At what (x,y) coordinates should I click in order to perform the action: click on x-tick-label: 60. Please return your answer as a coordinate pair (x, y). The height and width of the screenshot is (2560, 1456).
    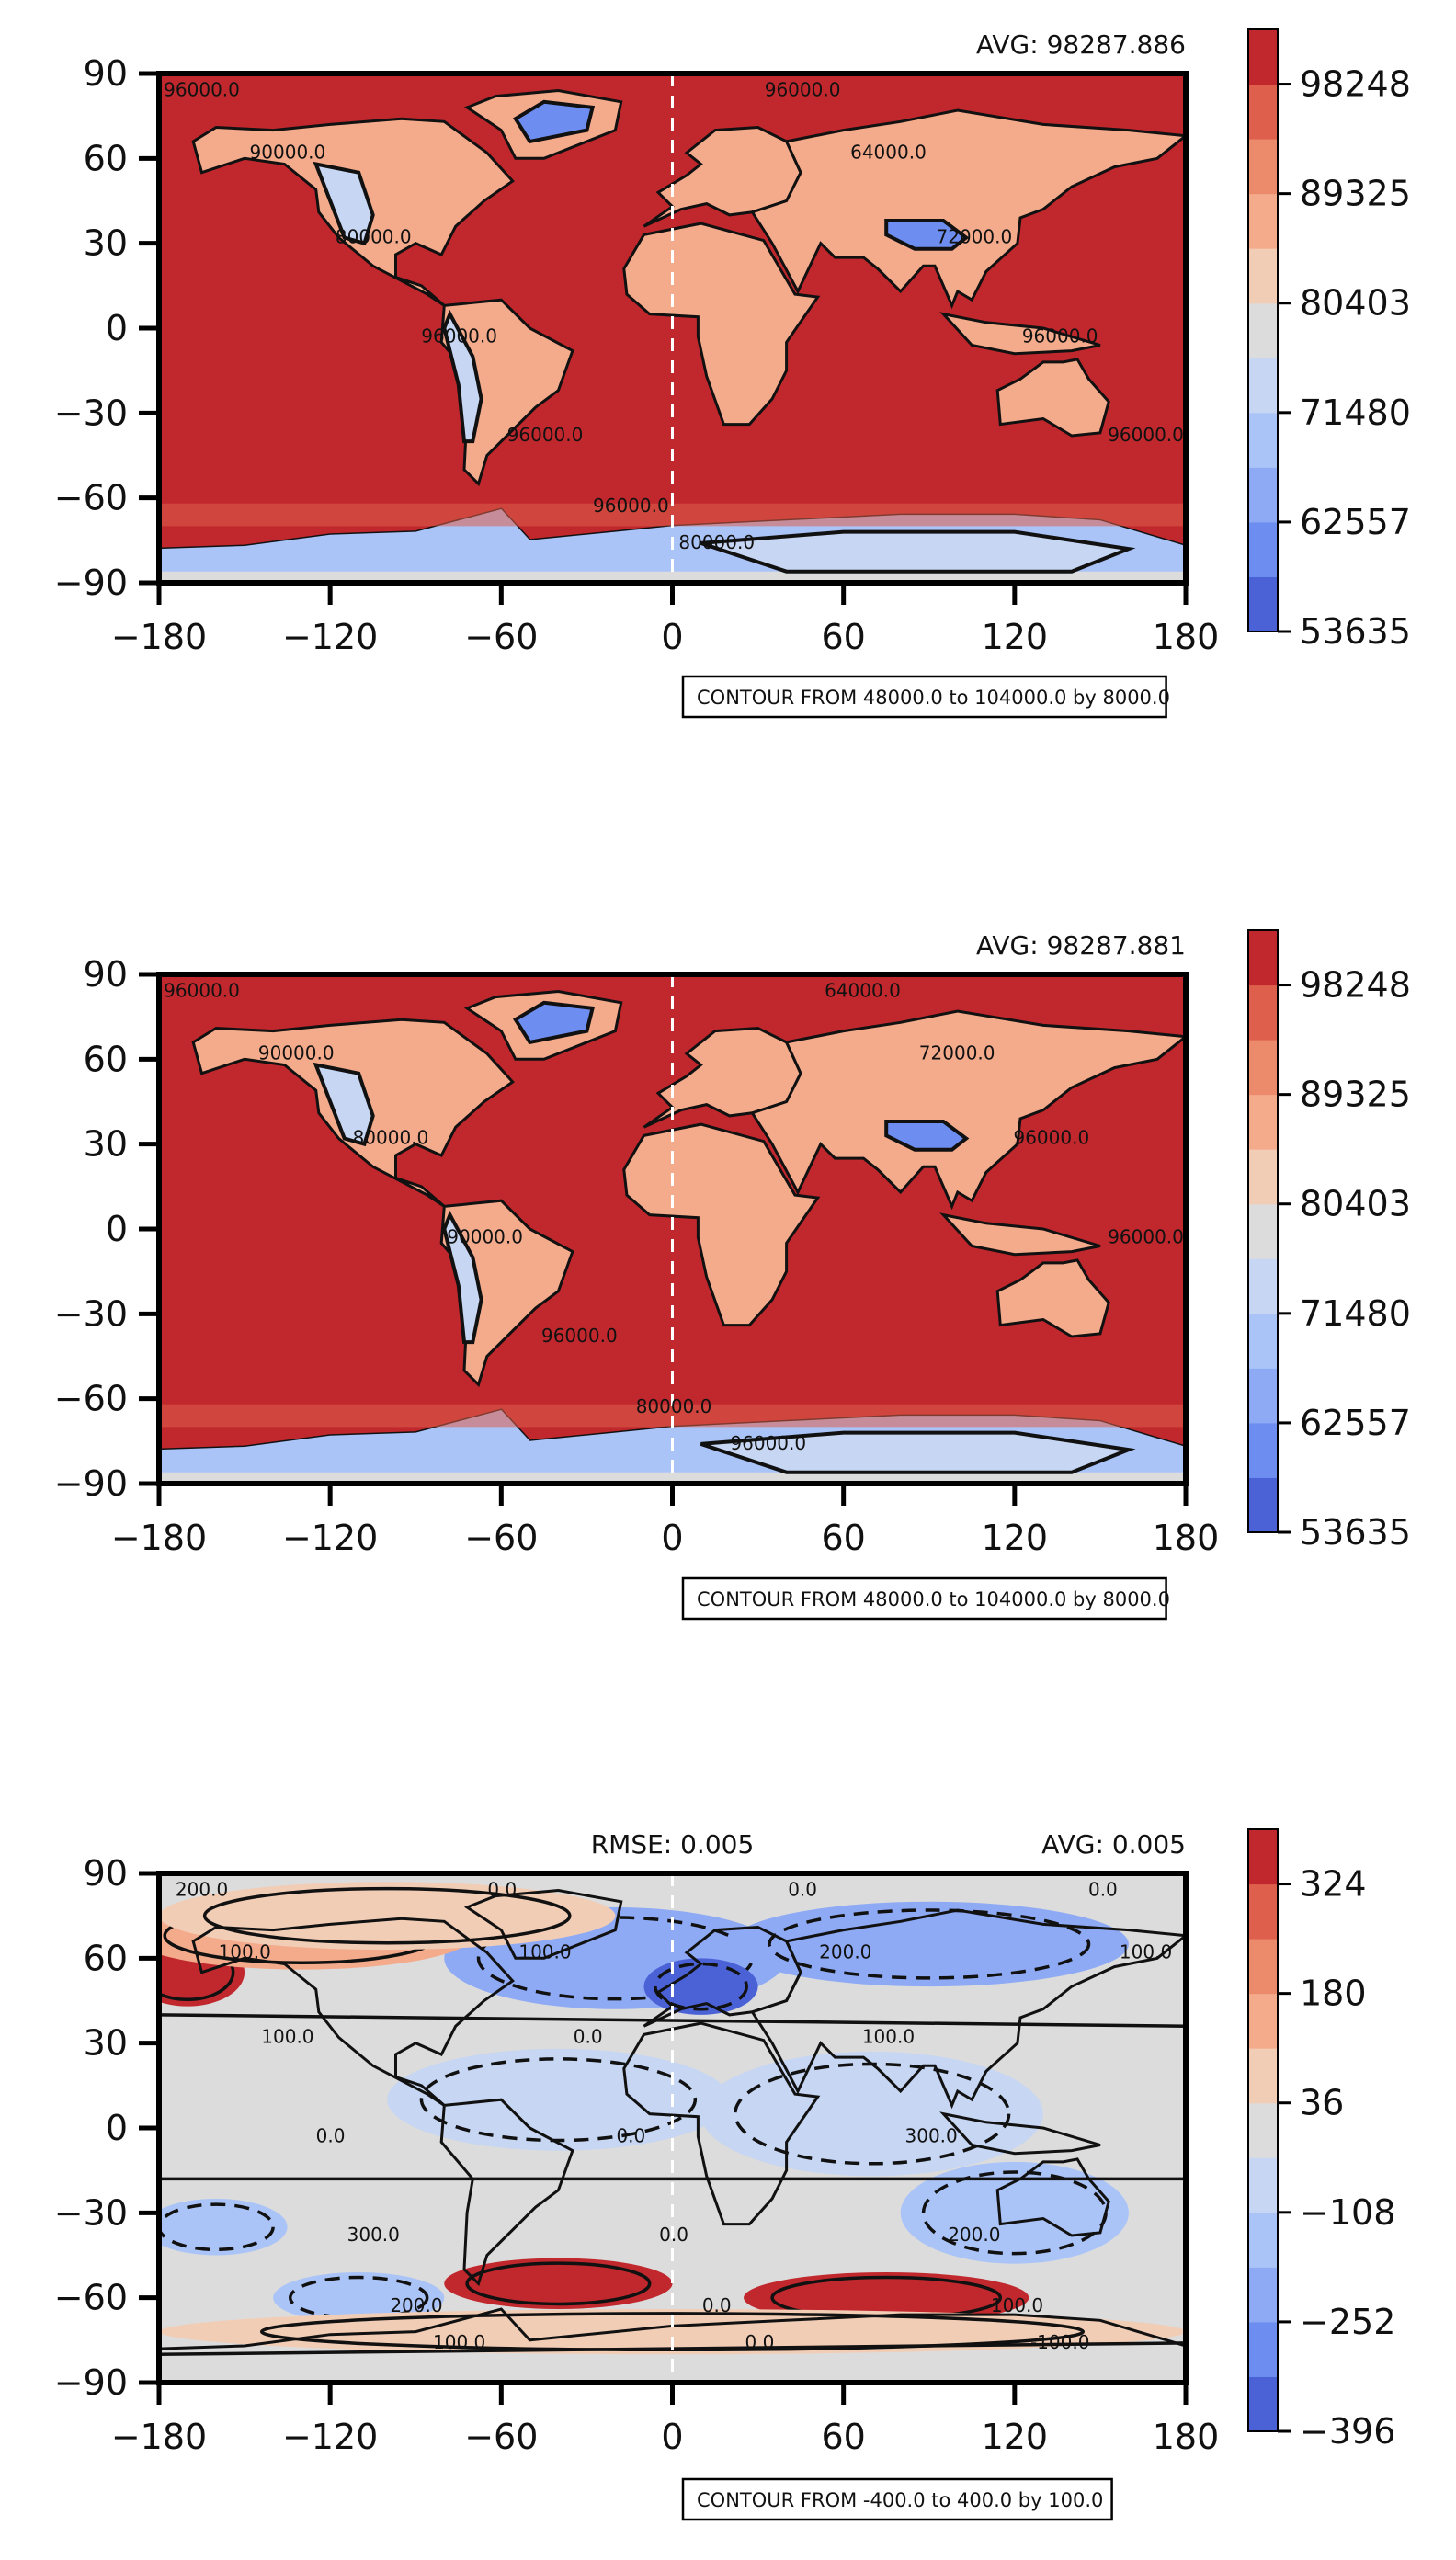
    Looking at the image, I should click on (843, 1538).